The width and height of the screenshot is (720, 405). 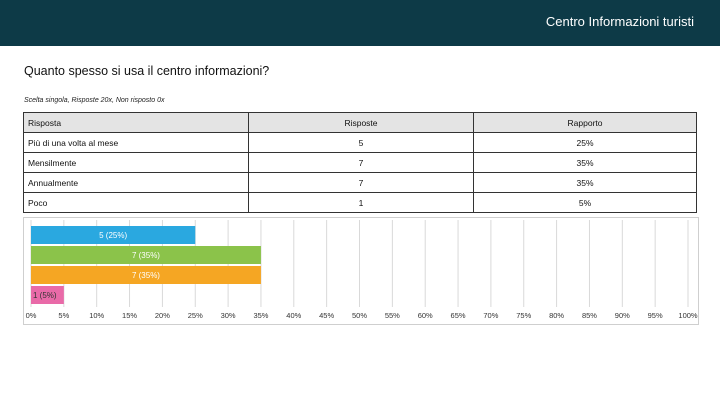 I want to click on bar-data-label: 5 (25%), so click(x=113, y=235).